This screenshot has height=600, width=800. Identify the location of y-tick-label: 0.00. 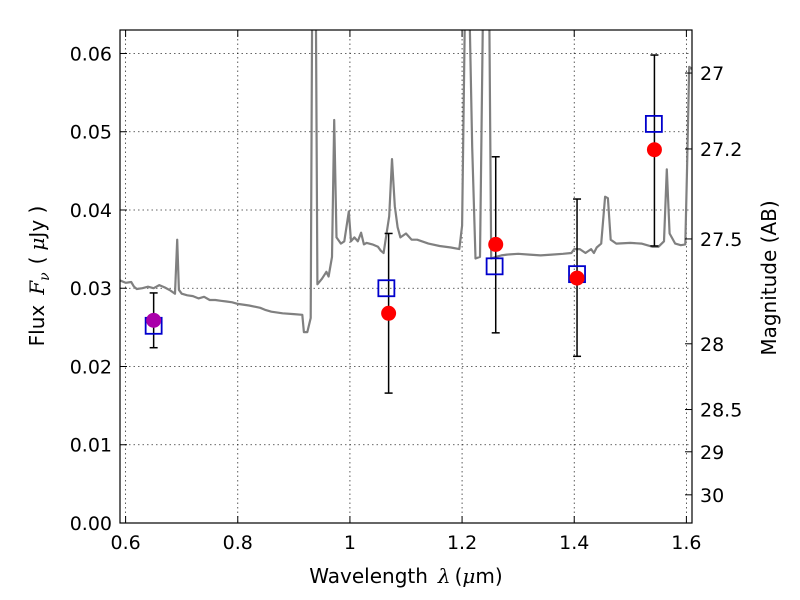
(91, 524).